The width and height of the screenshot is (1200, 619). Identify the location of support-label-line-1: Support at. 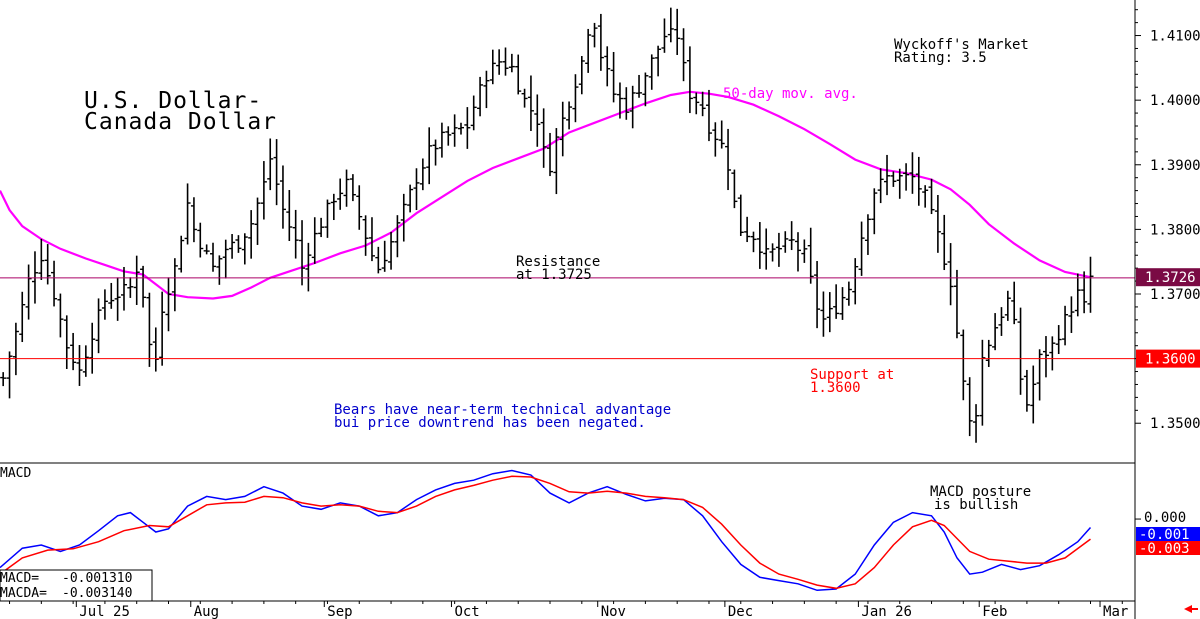
(852, 375).